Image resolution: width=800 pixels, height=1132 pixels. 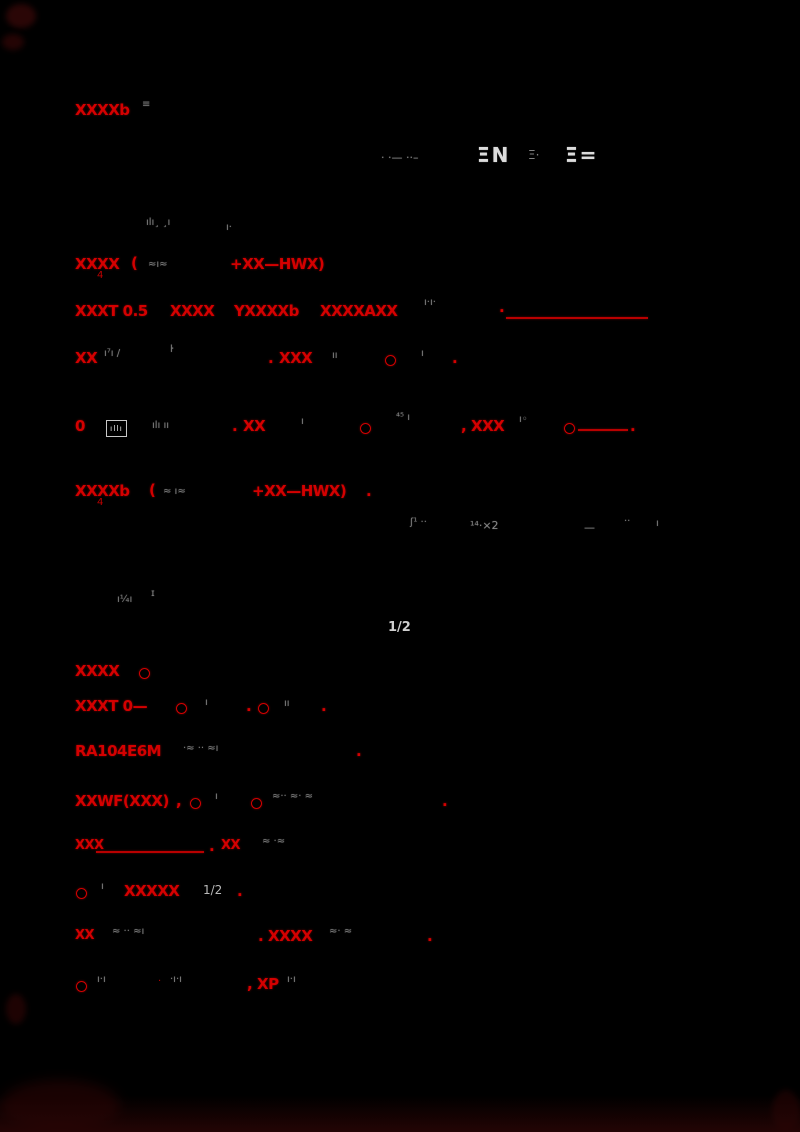 I want to click on red-text-fragment: XXXT 0.5, so click(x=111, y=311).